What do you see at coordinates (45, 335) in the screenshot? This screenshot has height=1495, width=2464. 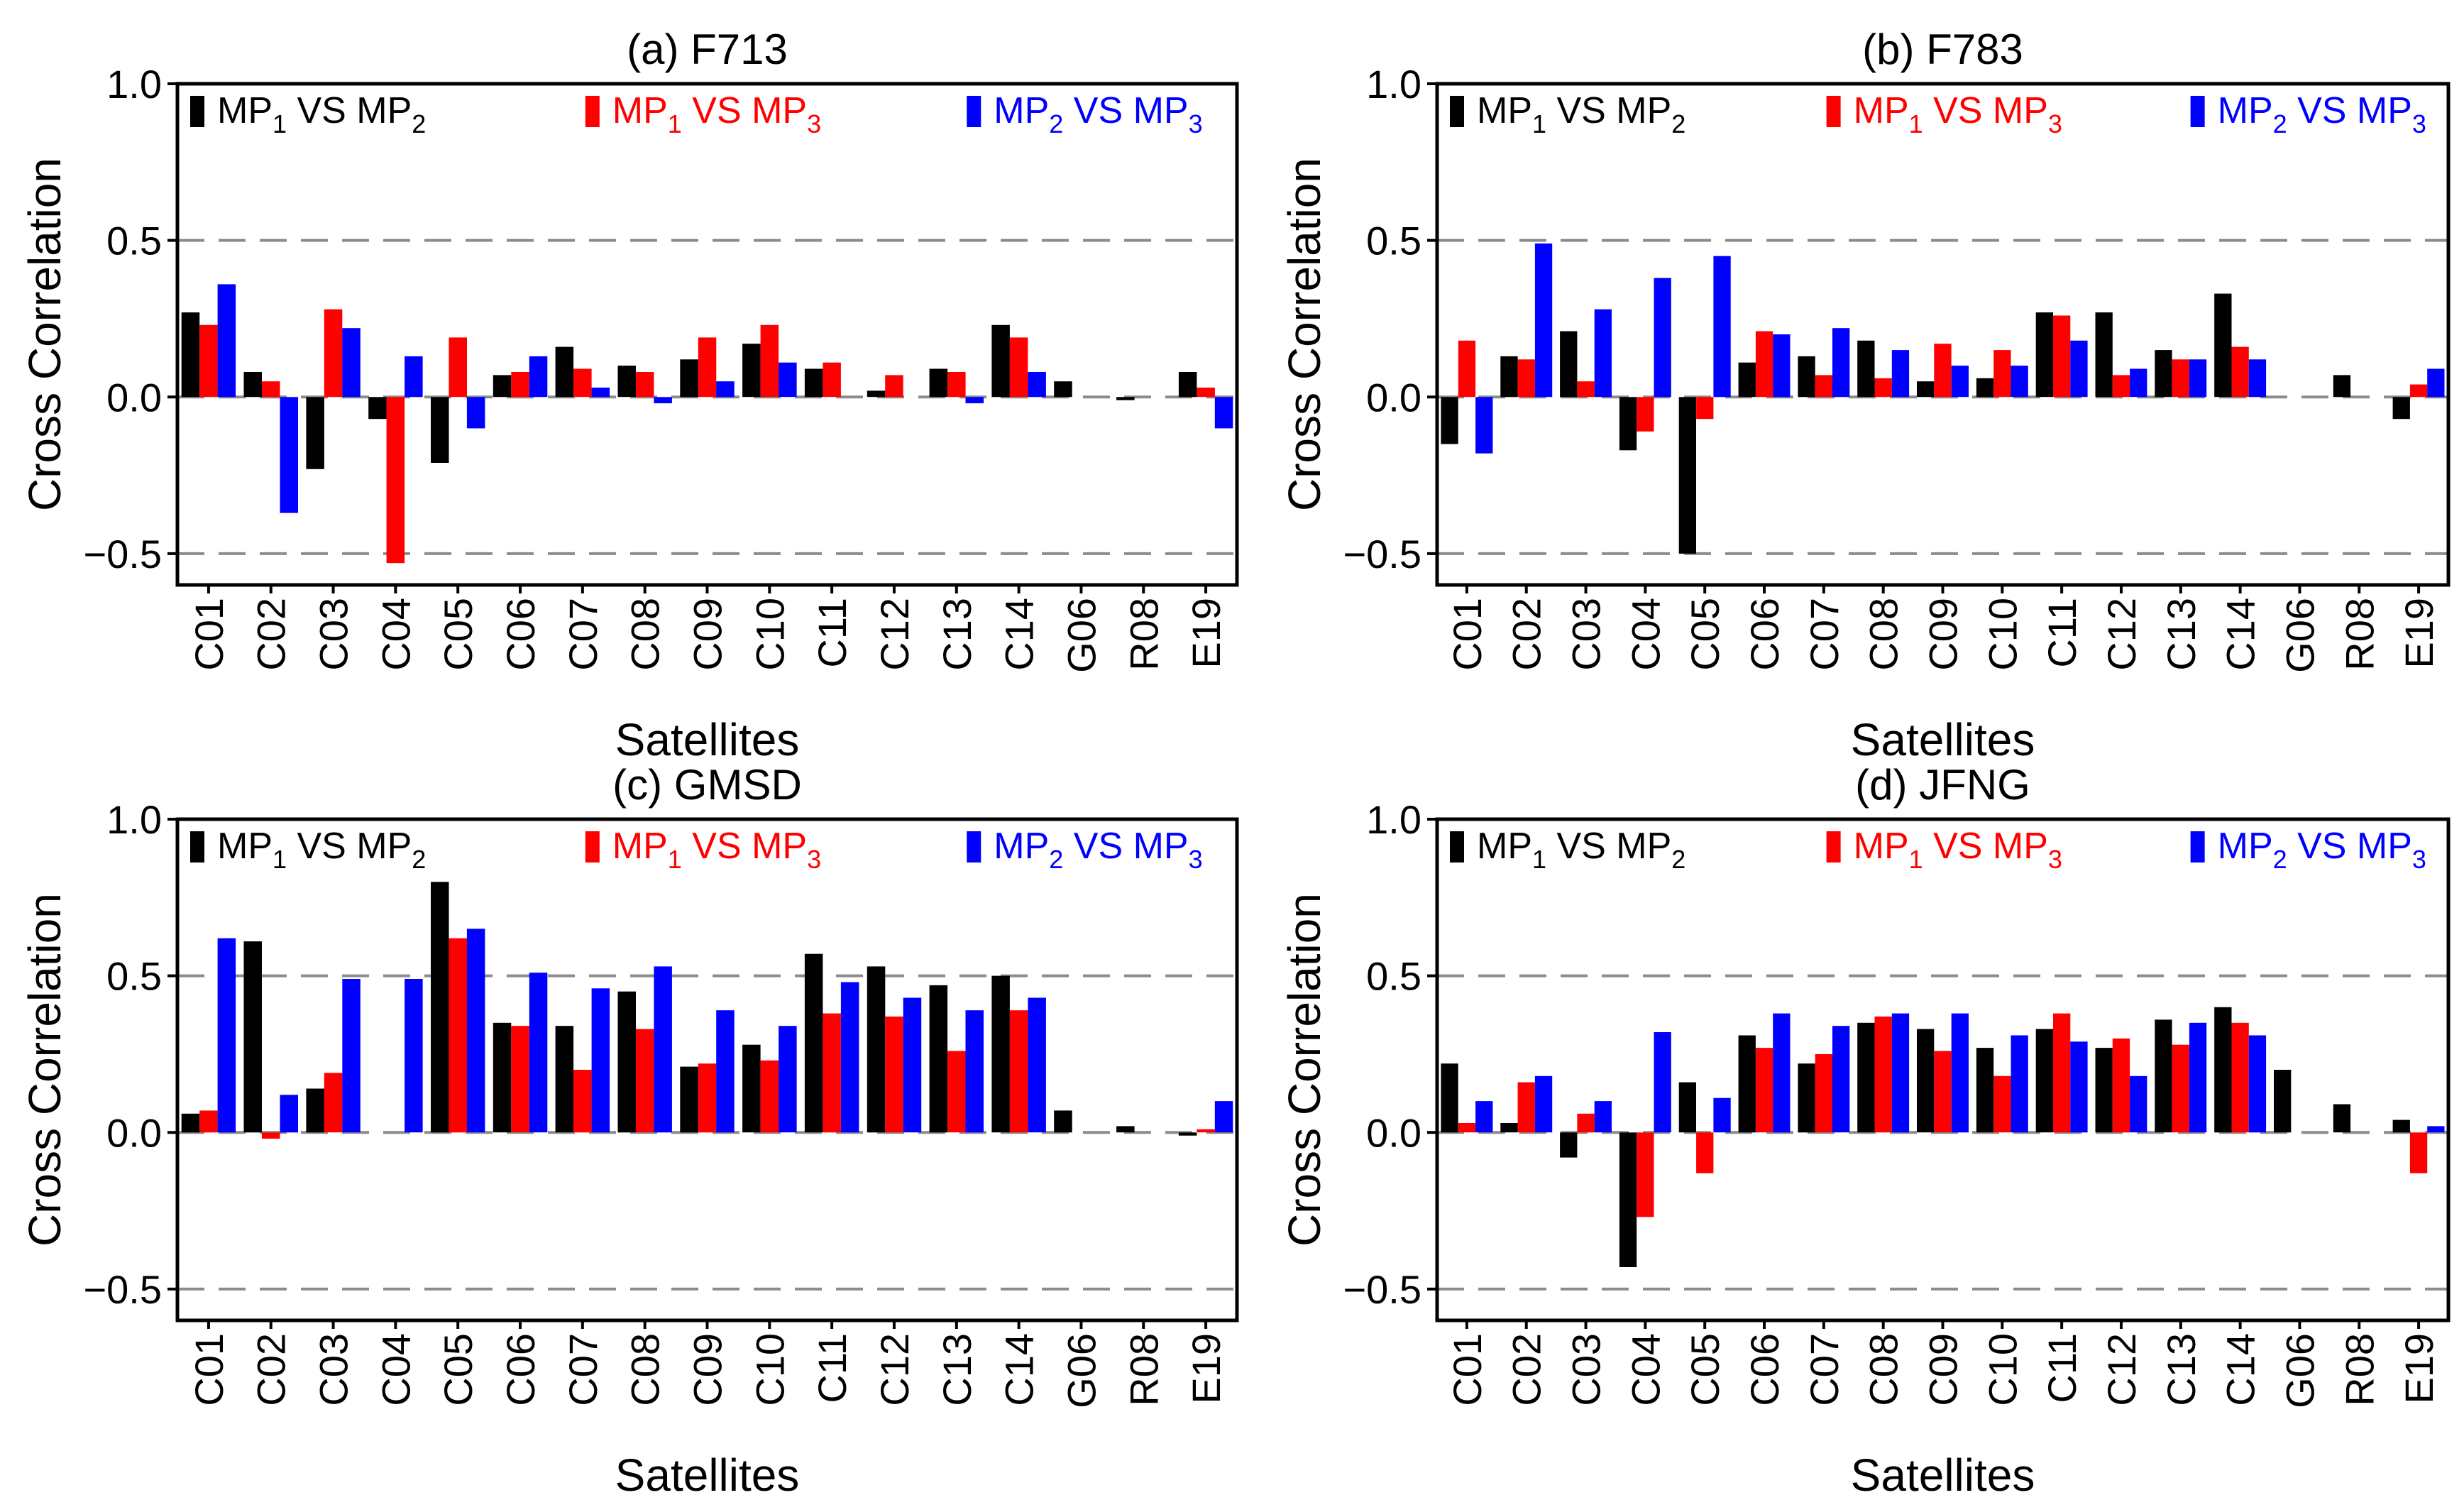 I see `y-axis-label: Cross Correlation` at bounding box center [45, 335].